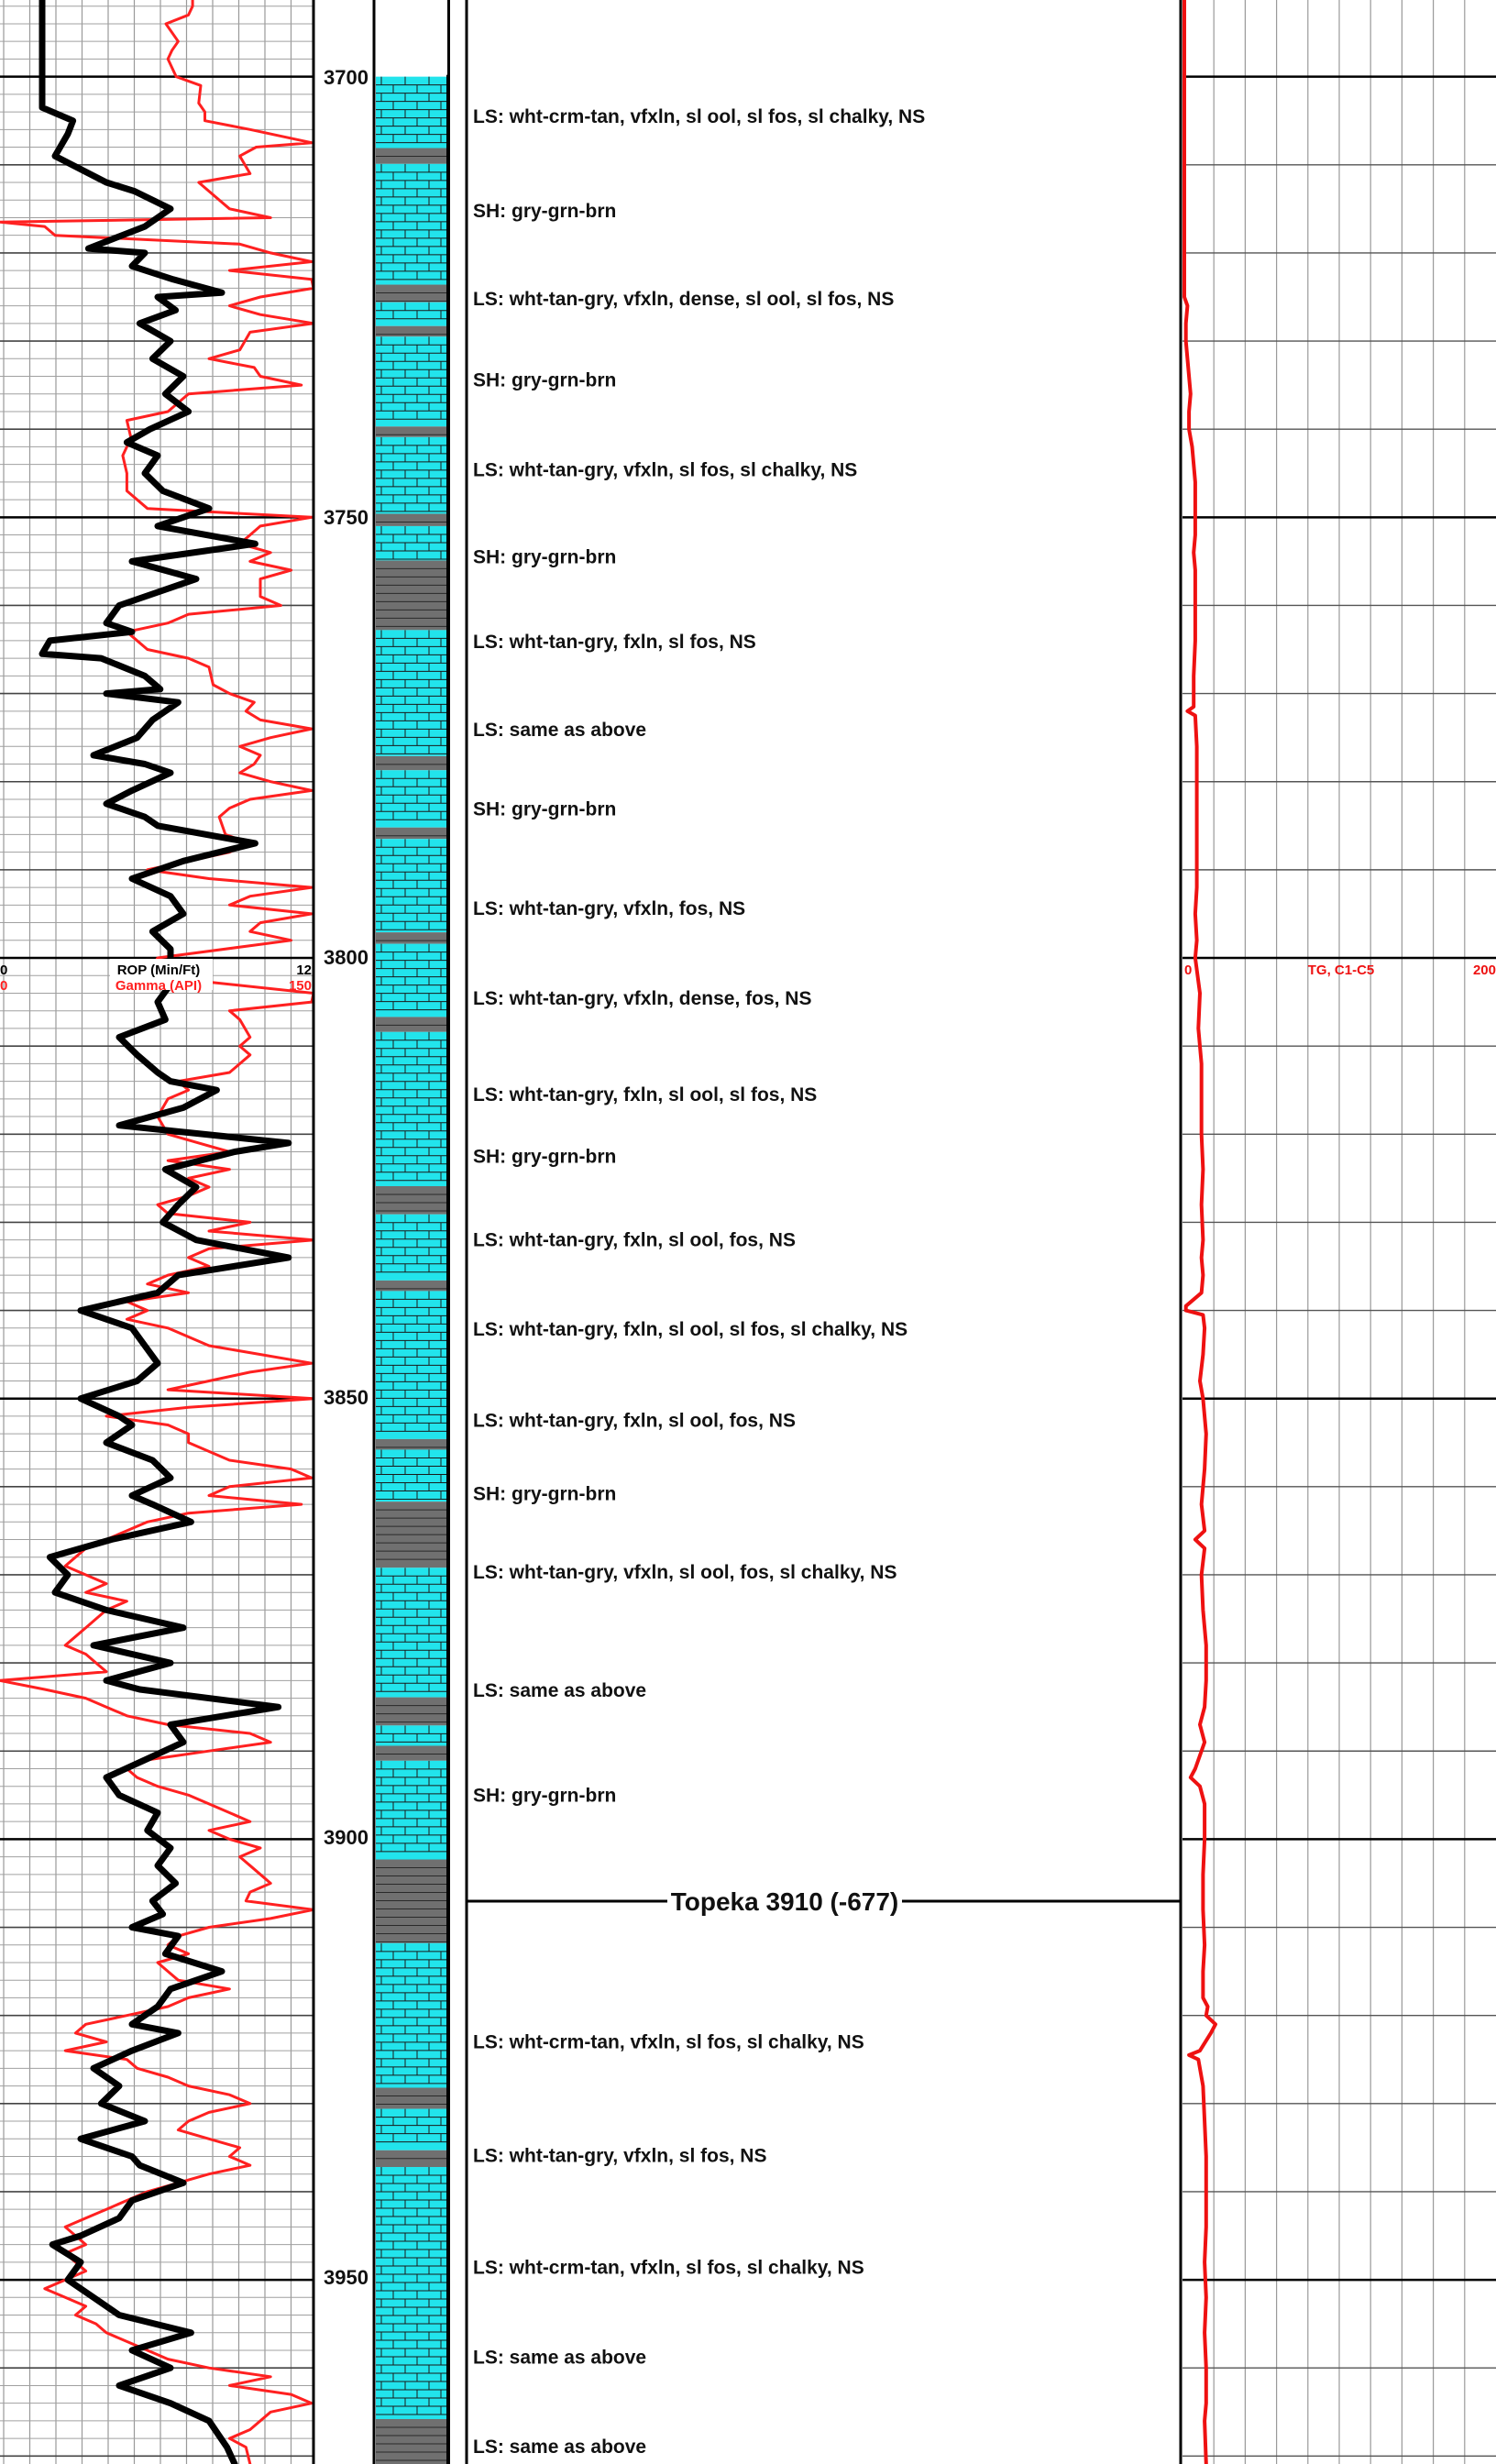  I want to click on depth-label-3700: 3700, so click(346, 77).